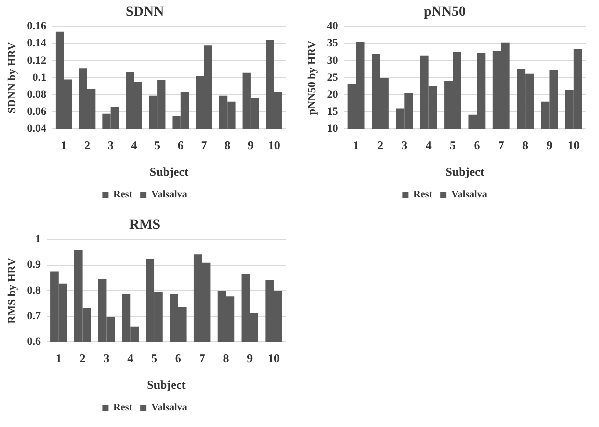 The image size is (599, 427). I want to click on y-tick-label: 0.9, so click(34, 265).